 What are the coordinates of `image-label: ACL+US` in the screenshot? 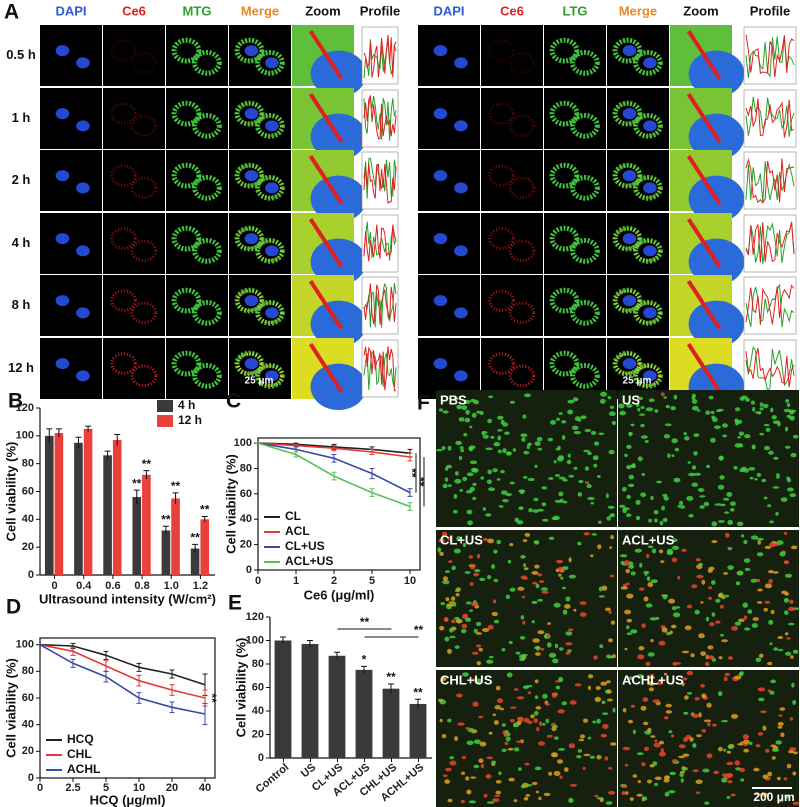 It's located at (648, 539).